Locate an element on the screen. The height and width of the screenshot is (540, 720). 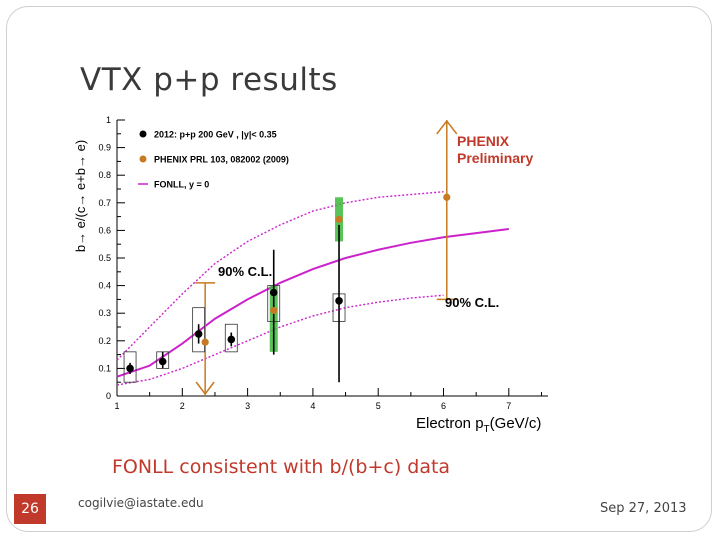
y-tick-label: 0.7 is located at coordinates (104, 203).